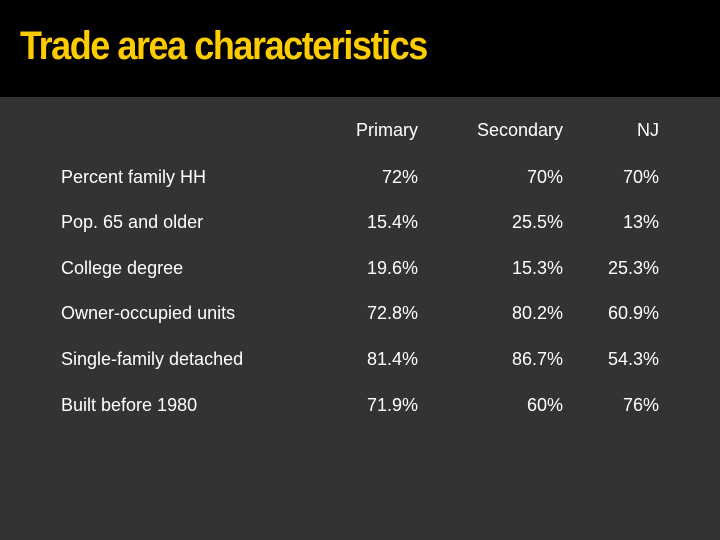 This screenshot has height=540, width=720. What do you see at coordinates (134, 177) in the screenshot?
I see `row-label: Percent family HH` at bounding box center [134, 177].